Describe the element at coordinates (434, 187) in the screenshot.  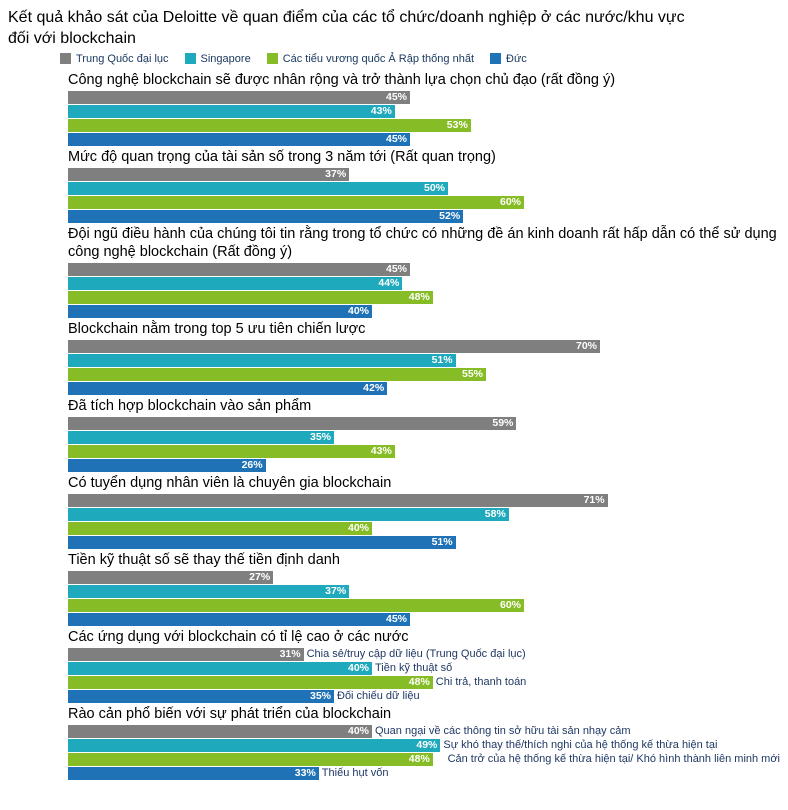
I see `bar-value-label: 50%` at that location.